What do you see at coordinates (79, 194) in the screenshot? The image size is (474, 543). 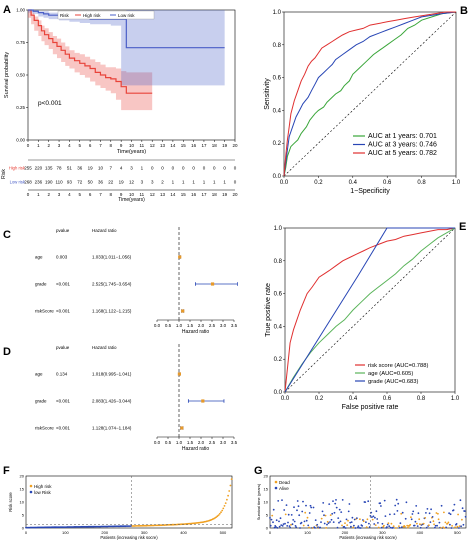 I see `risk-x-tick-label: 5` at bounding box center [79, 194].